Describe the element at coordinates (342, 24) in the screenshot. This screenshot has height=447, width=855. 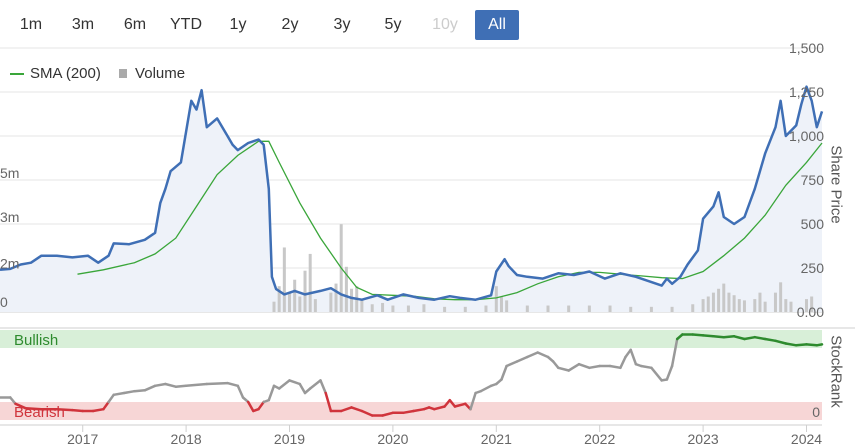
I see `range-button-3y: 3y` at that location.